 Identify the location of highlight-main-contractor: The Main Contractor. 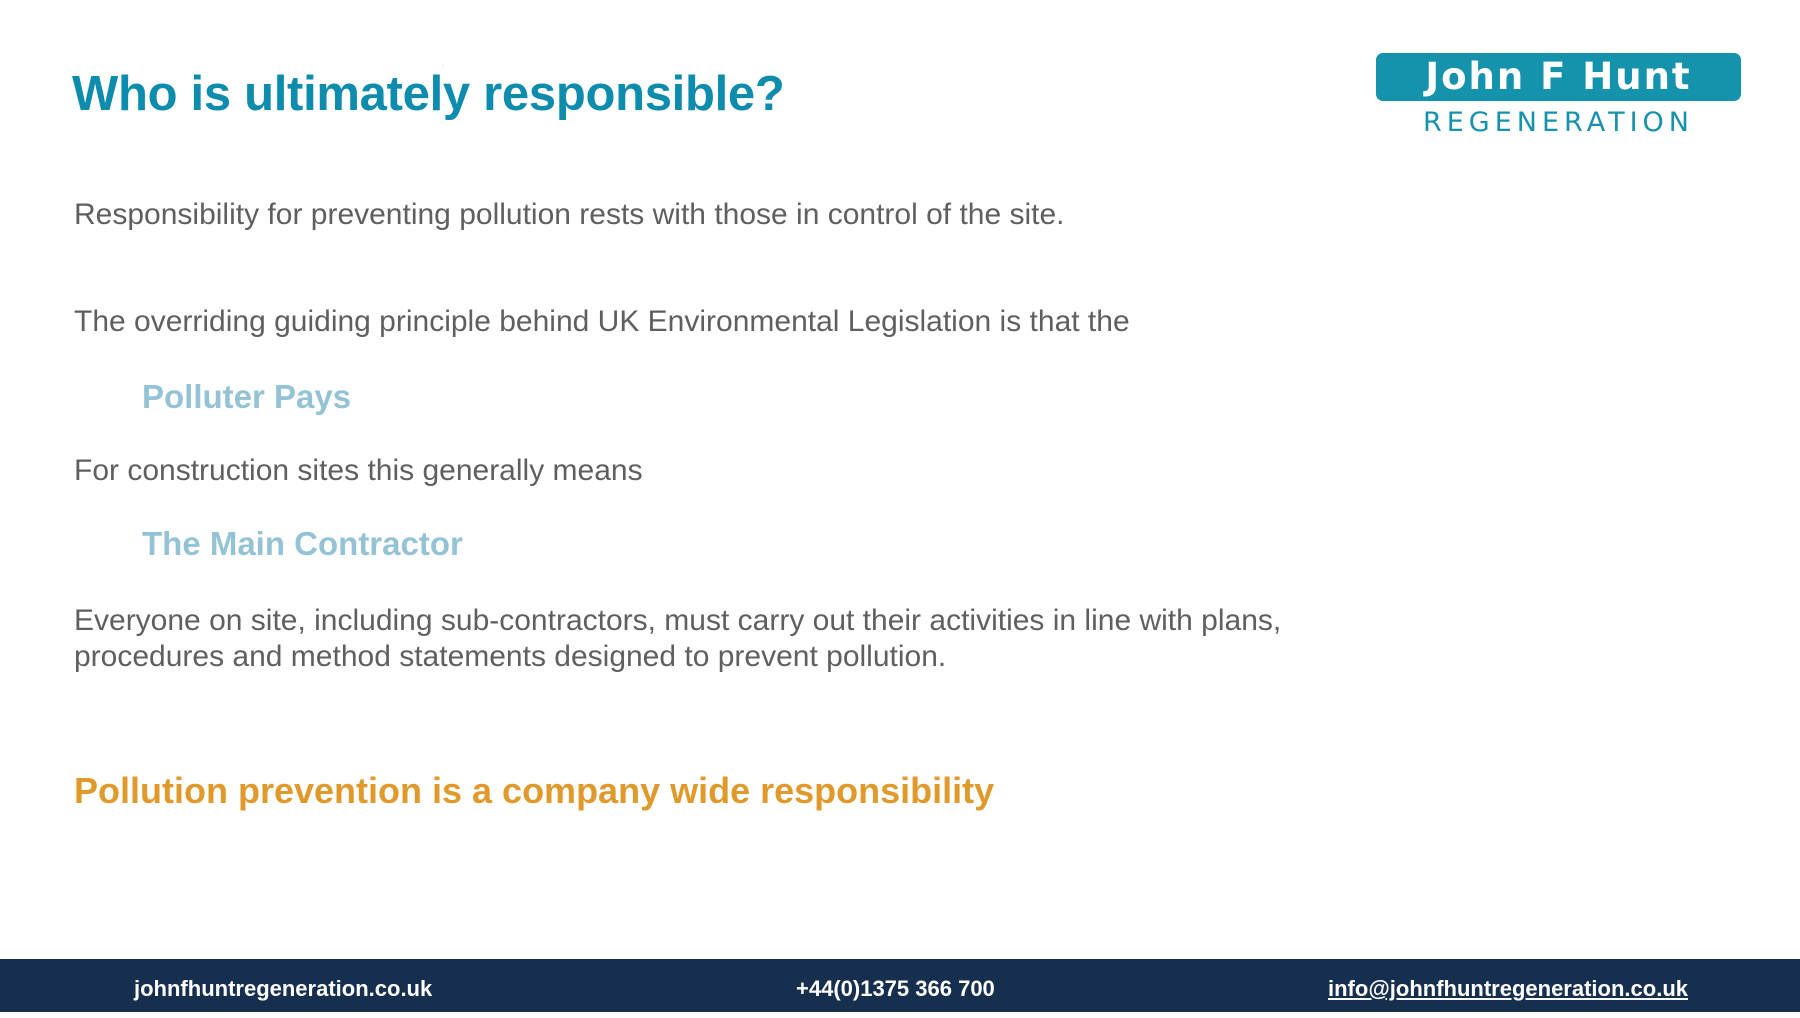
(302, 543).